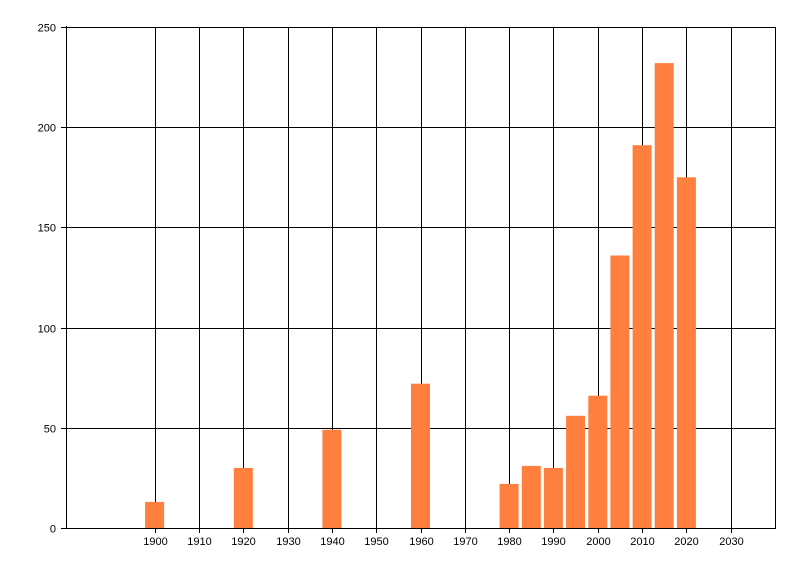 The height and width of the screenshot is (581, 800). What do you see at coordinates (553, 542) in the screenshot?
I see `x-tick-label: 1990` at bounding box center [553, 542].